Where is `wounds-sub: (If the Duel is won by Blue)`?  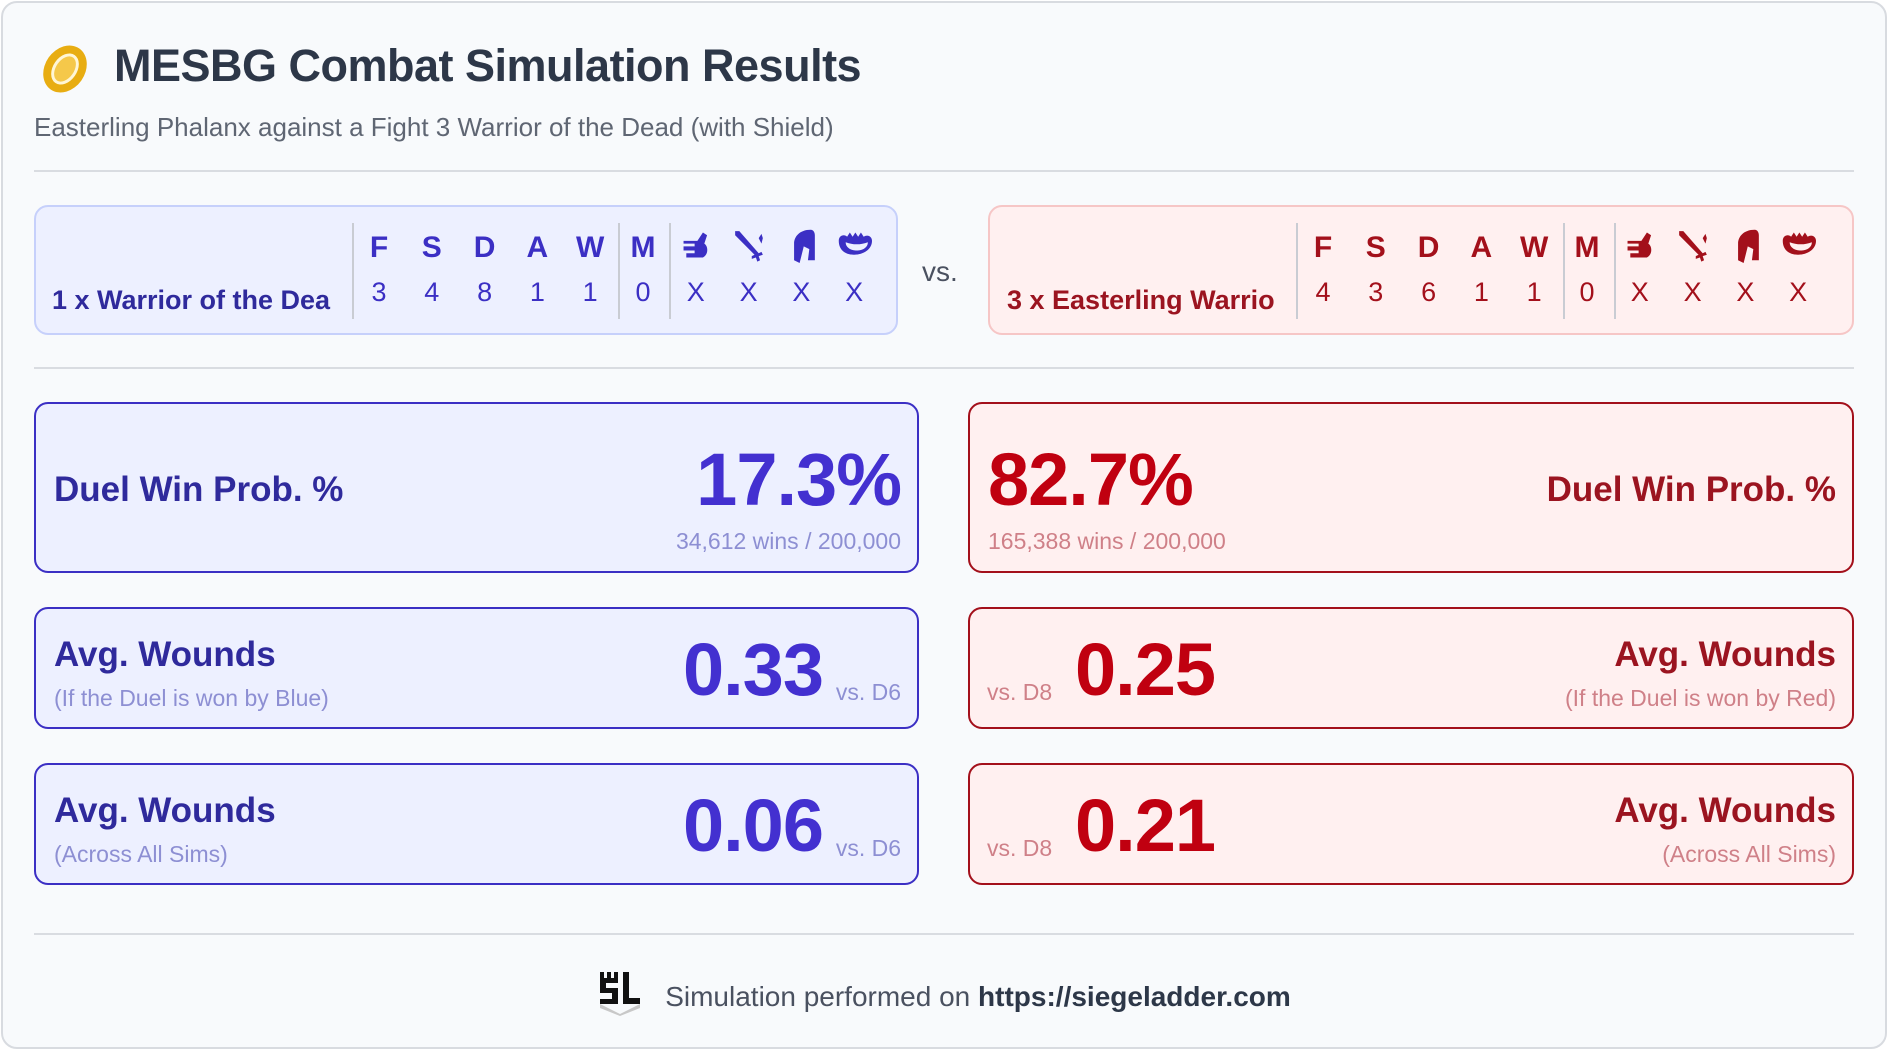
wounds-sub: (If the Duel is won by Blue) is located at coordinates (191, 698).